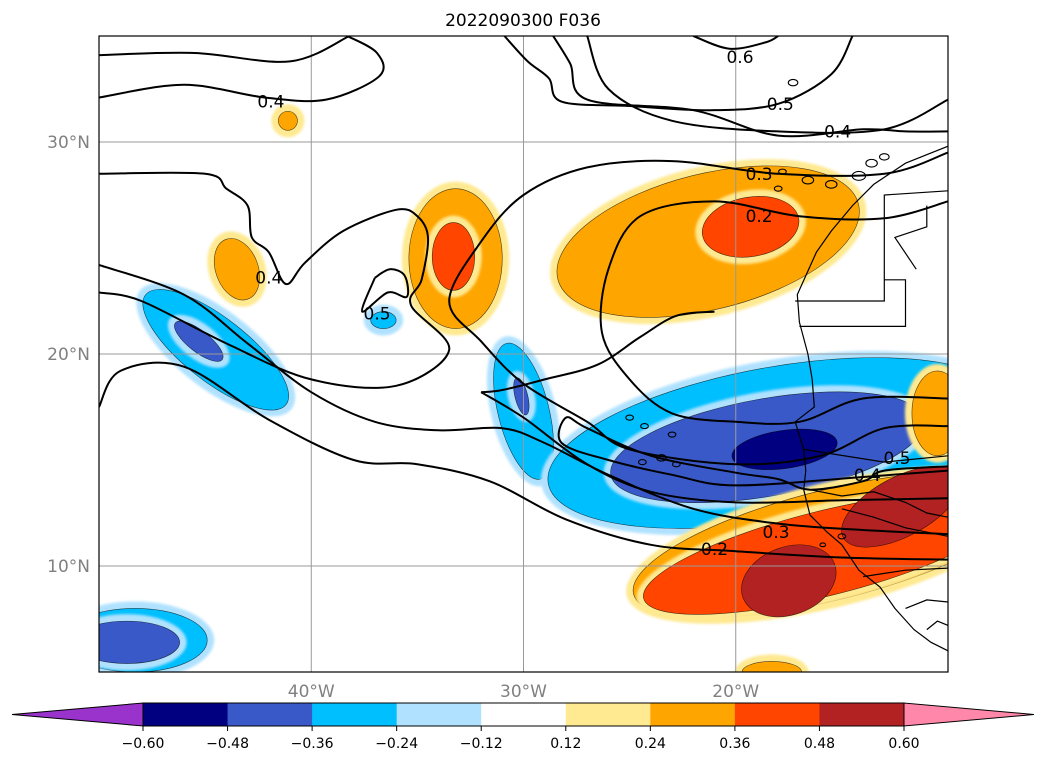 This screenshot has height=765, width=1047. I want to click on colorbar-tick-label-5: 0.12, so click(565, 744).